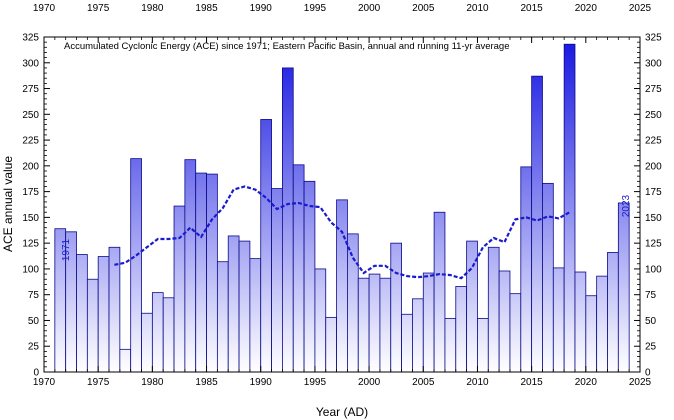 The height and width of the screenshot is (420, 674). What do you see at coordinates (8, 204) in the screenshot?
I see `y-axis-title: ACE annual value` at bounding box center [8, 204].